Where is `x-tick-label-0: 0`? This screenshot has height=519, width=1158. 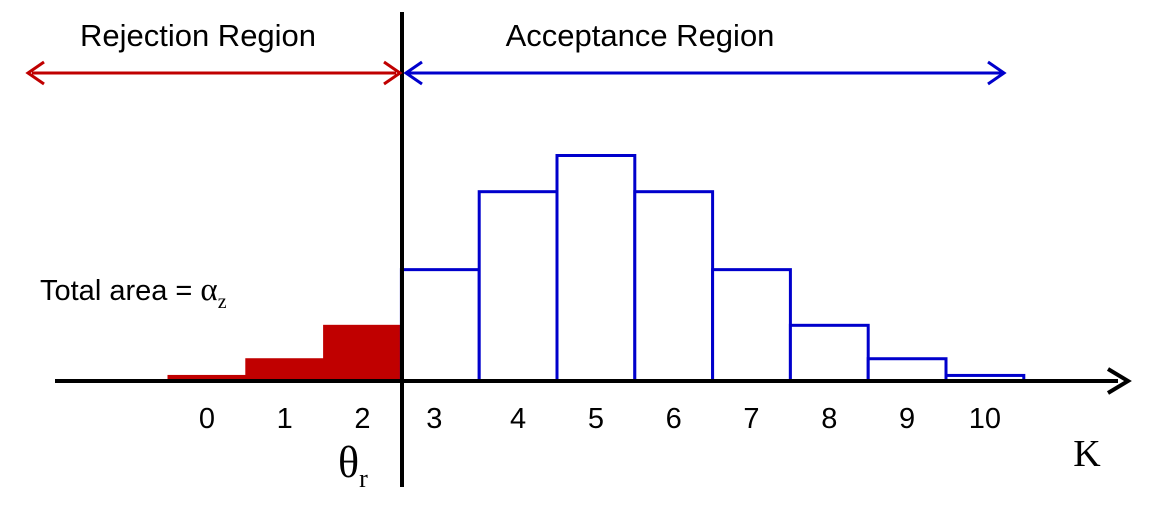 x-tick-label-0: 0 is located at coordinates (207, 419).